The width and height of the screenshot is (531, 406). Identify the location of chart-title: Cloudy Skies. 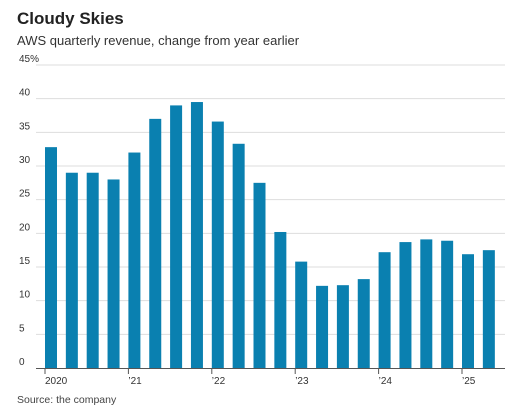
(70, 18).